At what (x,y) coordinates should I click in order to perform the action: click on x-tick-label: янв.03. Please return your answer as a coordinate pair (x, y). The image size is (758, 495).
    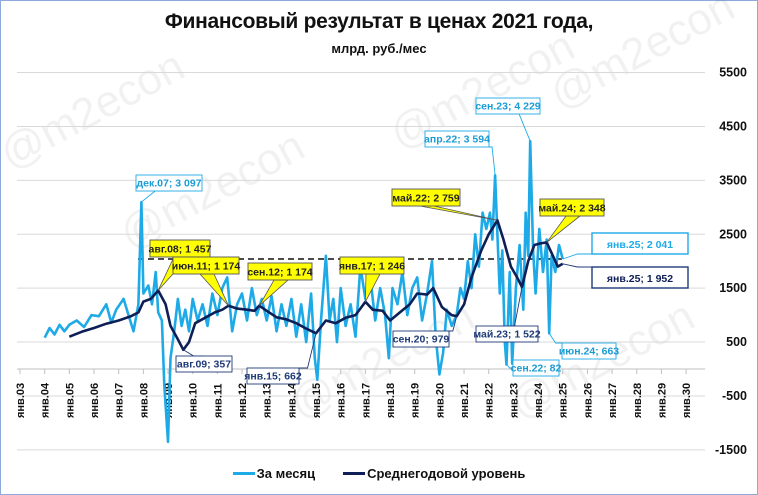
    Looking at the image, I should click on (21, 400).